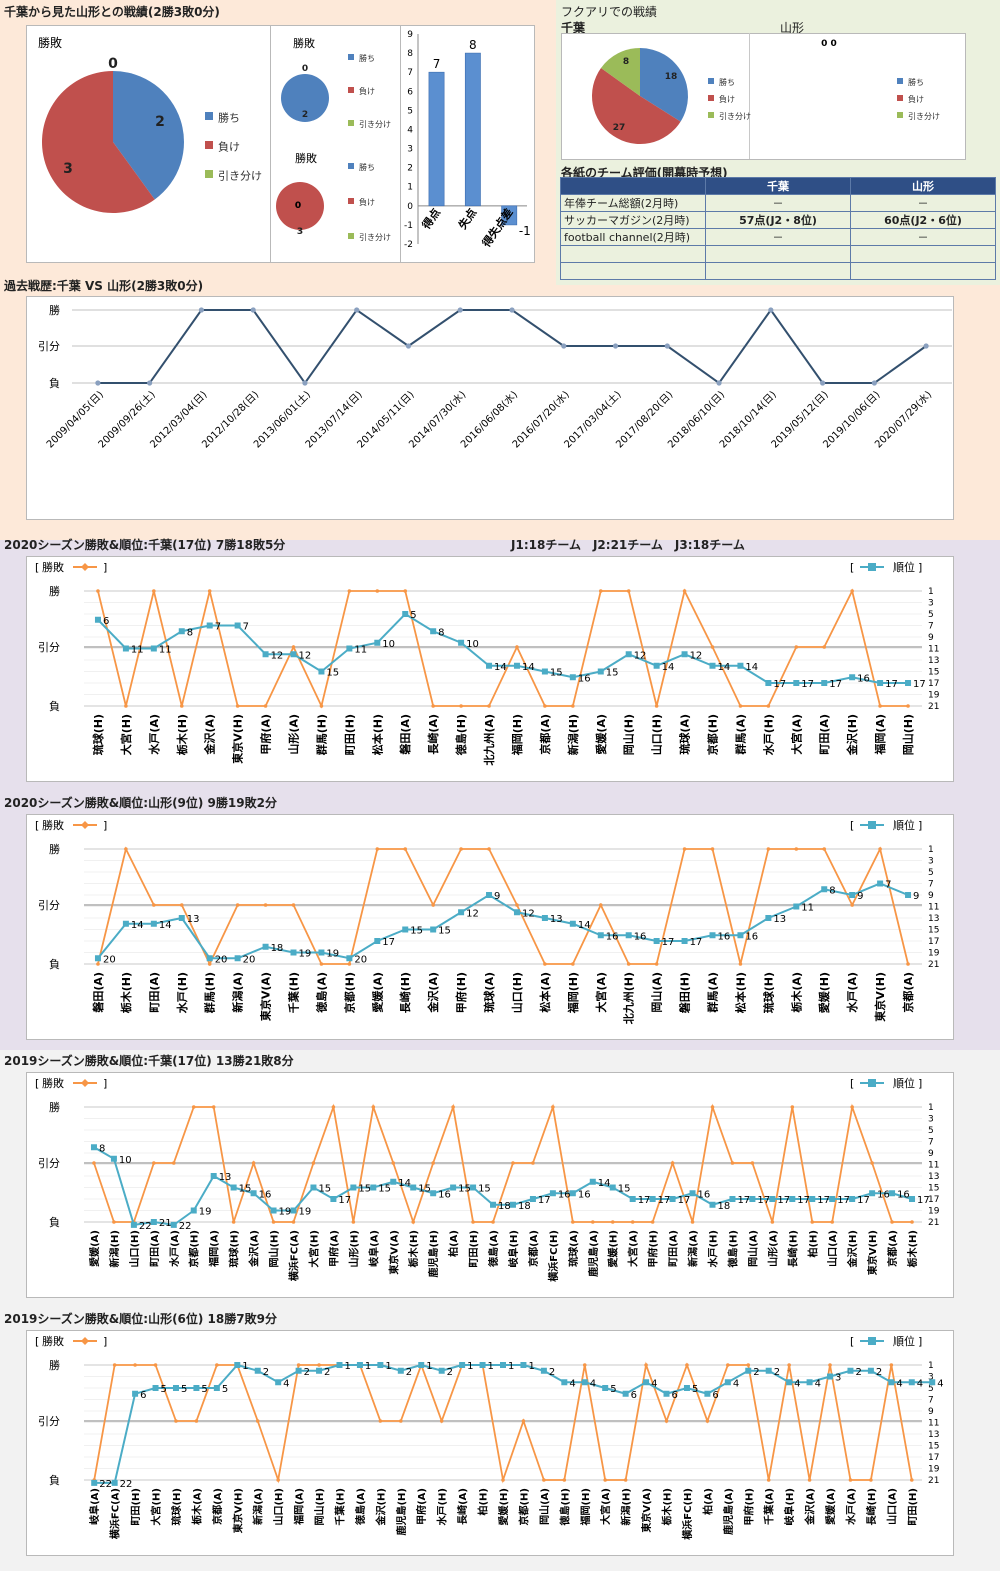 The width and height of the screenshot is (1000, 1571). Describe the element at coordinates (812, 1244) in the screenshot. I see `season-x-label: 柏(H)` at that location.